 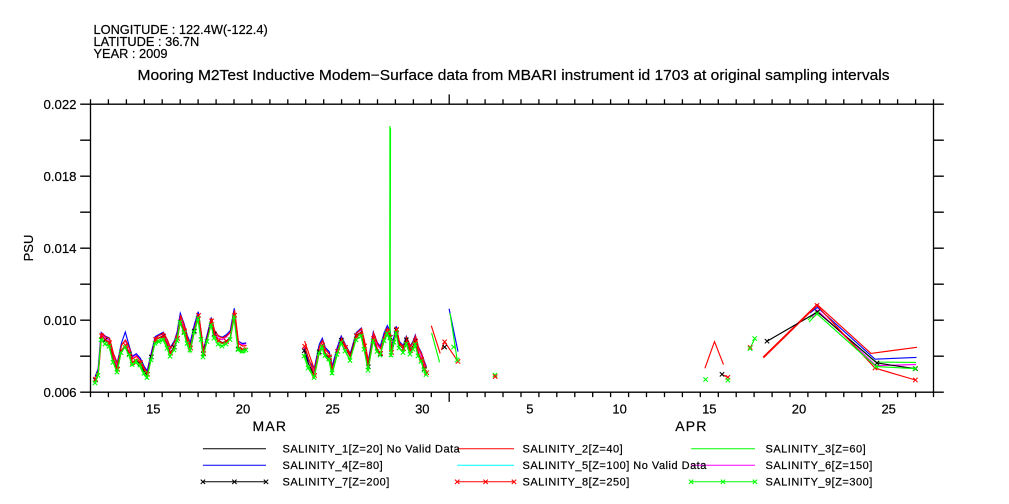 I want to click on svg-text: 5, so click(x=529, y=408).